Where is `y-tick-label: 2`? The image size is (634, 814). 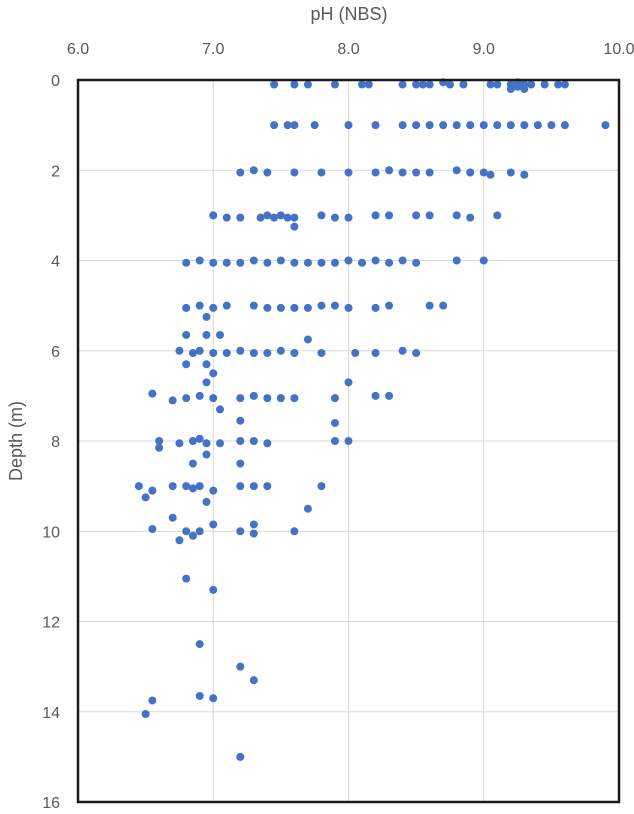
y-tick-label: 2 is located at coordinates (55, 171).